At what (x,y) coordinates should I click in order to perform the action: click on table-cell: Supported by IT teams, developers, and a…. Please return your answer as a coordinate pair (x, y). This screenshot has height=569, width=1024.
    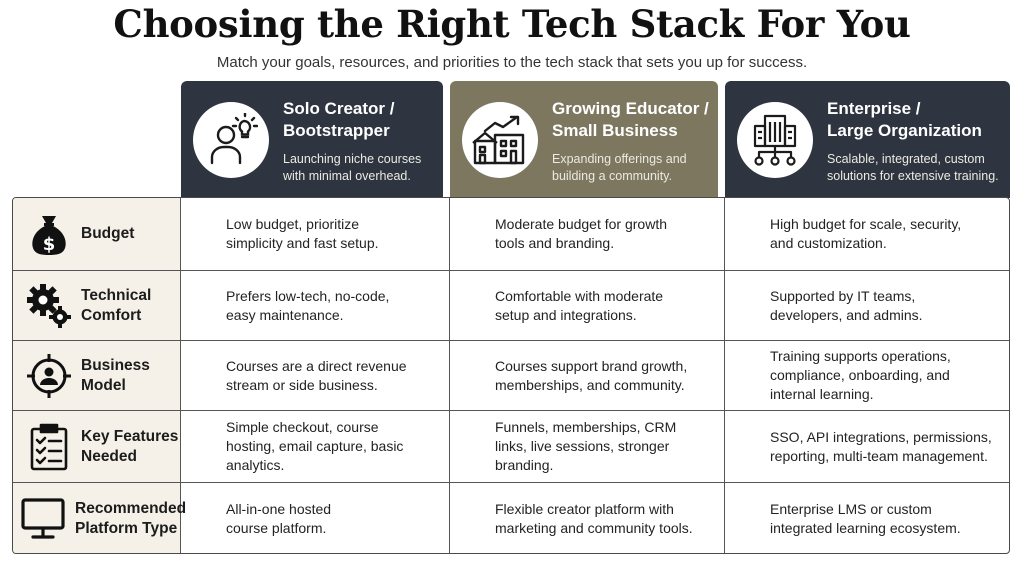
    Looking at the image, I should click on (846, 305).